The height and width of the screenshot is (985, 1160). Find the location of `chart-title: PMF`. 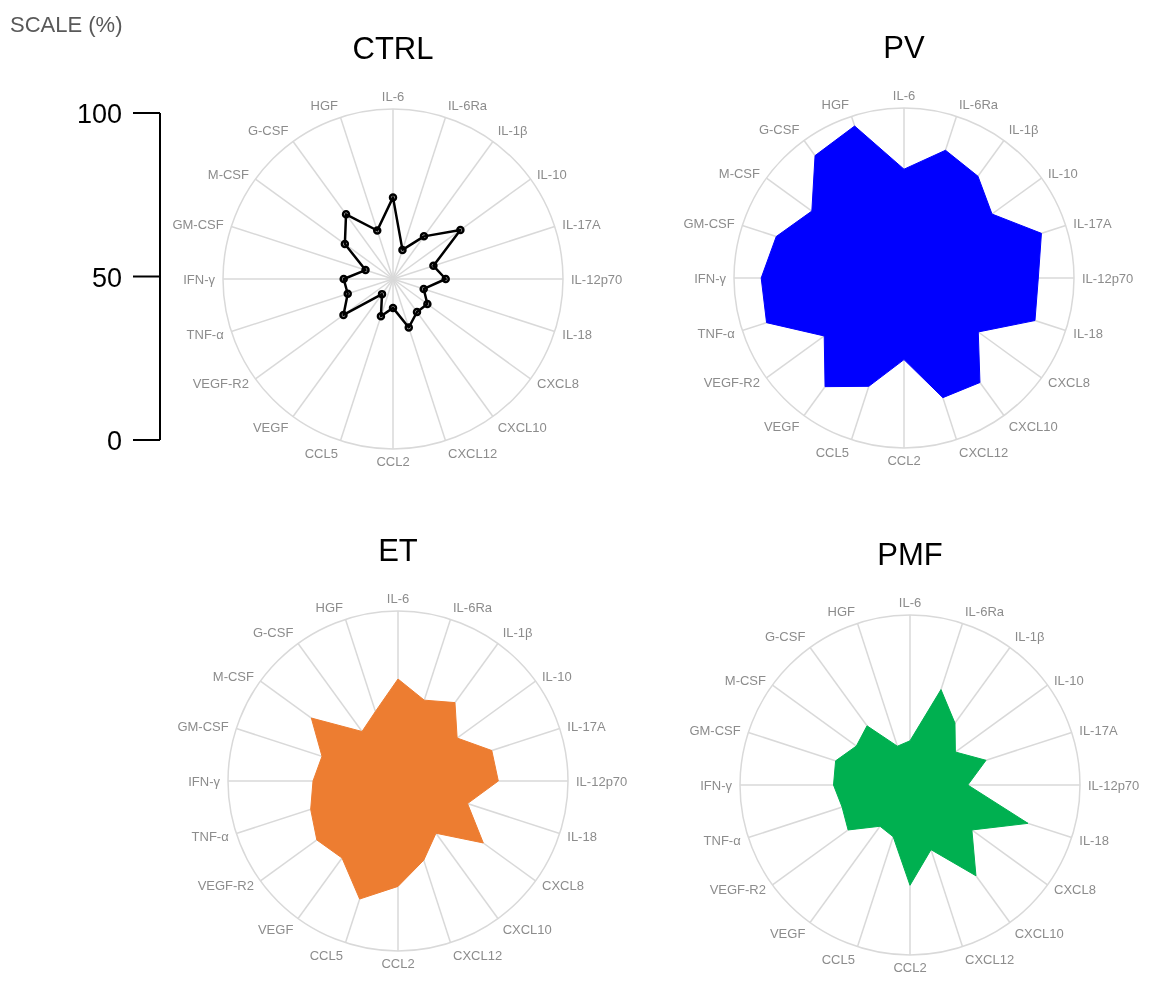

chart-title: PMF is located at coordinates (910, 555).